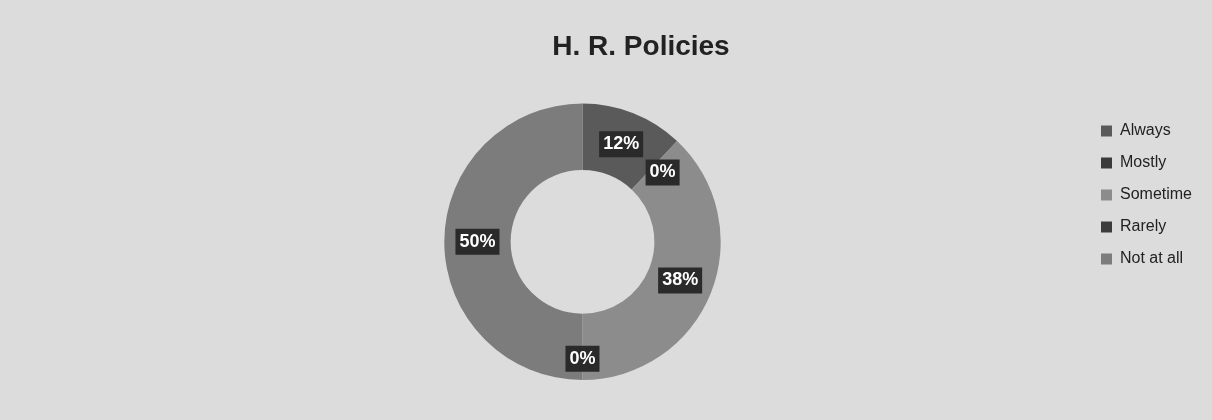 The height and width of the screenshot is (420, 1212). What do you see at coordinates (1156, 194) in the screenshot?
I see `legend-label: Sometime` at bounding box center [1156, 194].